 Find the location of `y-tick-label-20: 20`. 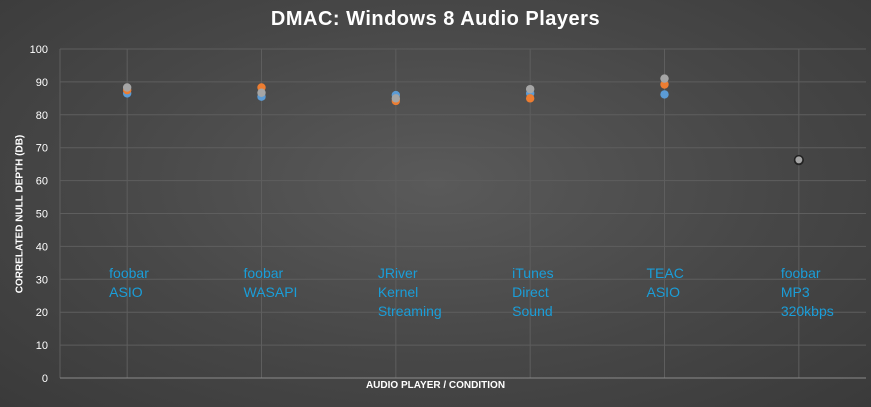

y-tick-label-20: 20 is located at coordinates (42, 313).